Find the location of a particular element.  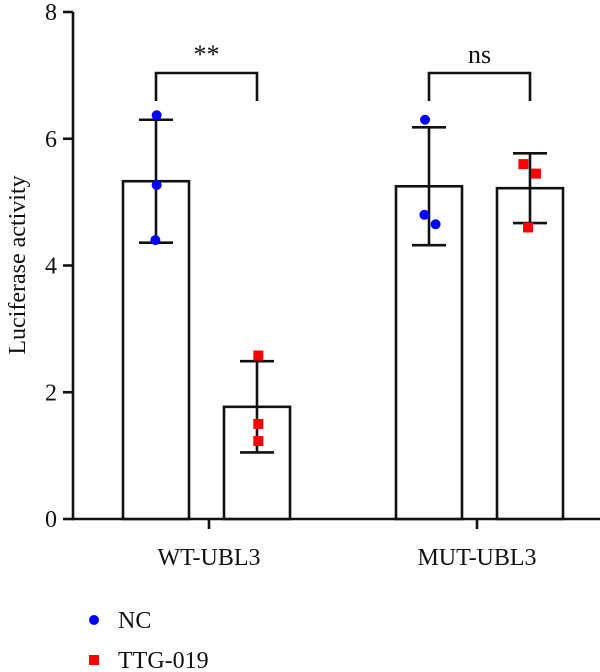

y-tick-label: 0 is located at coordinates (51, 520).